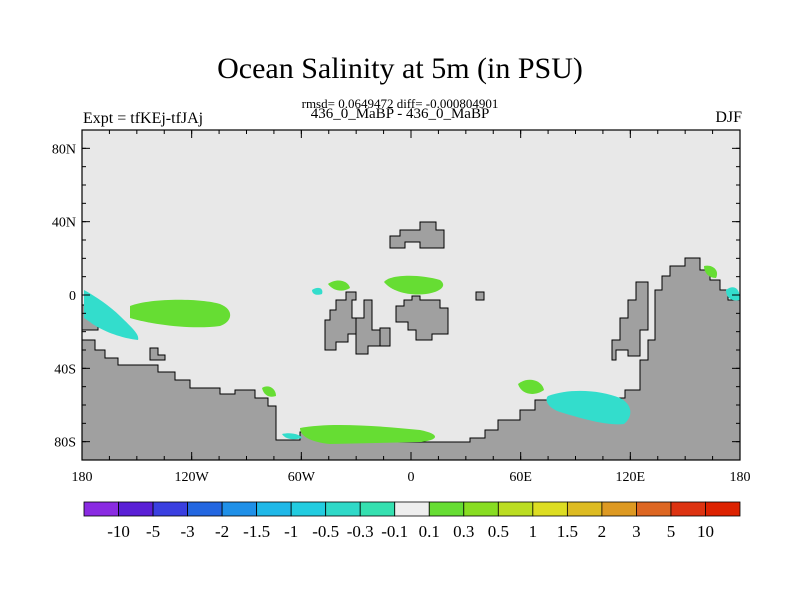  What do you see at coordinates (671, 531) in the screenshot?
I see `colorbar-label: 5` at bounding box center [671, 531].